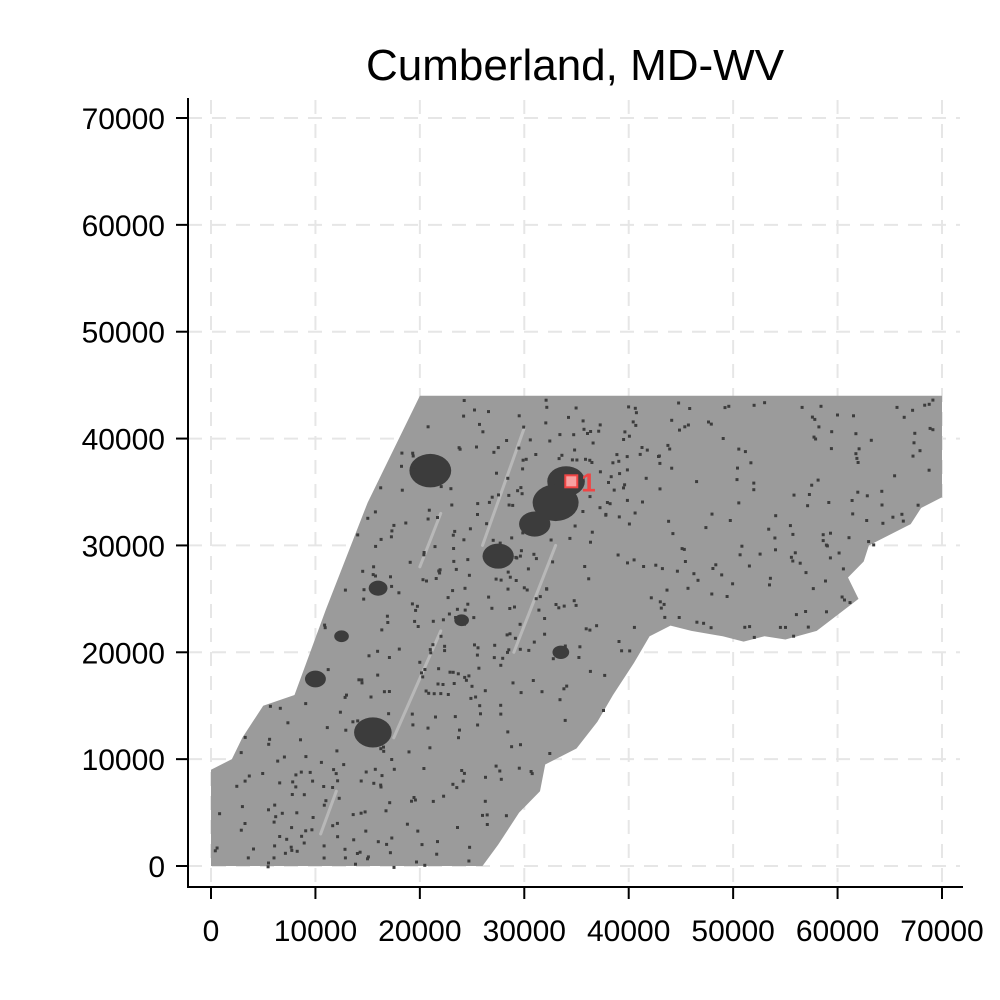  What do you see at coordinates (123, 226) in the screenshot?
I see `y-tick-label: 60000` at bounding box center [123, 226].